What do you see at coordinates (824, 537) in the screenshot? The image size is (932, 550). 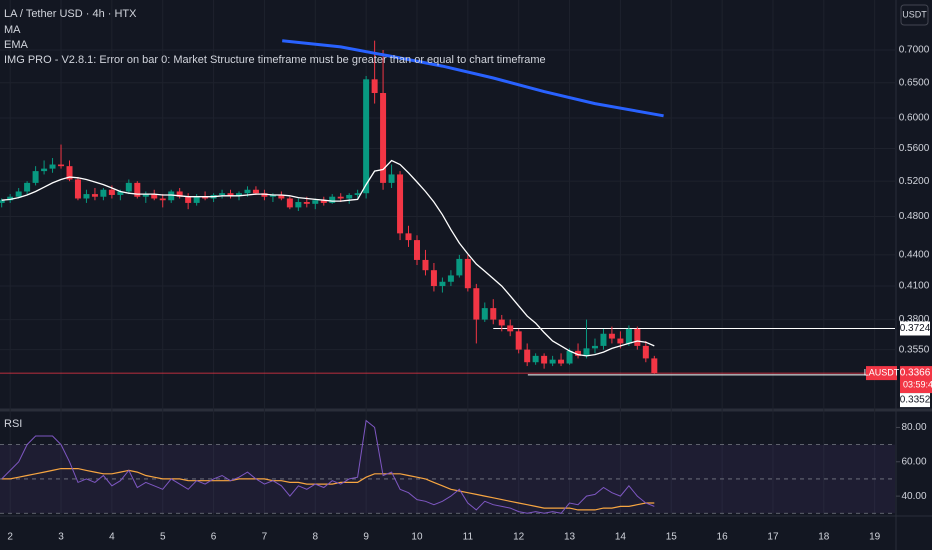 I see `x-tick-label: 18` at bounding box center [824, 537].